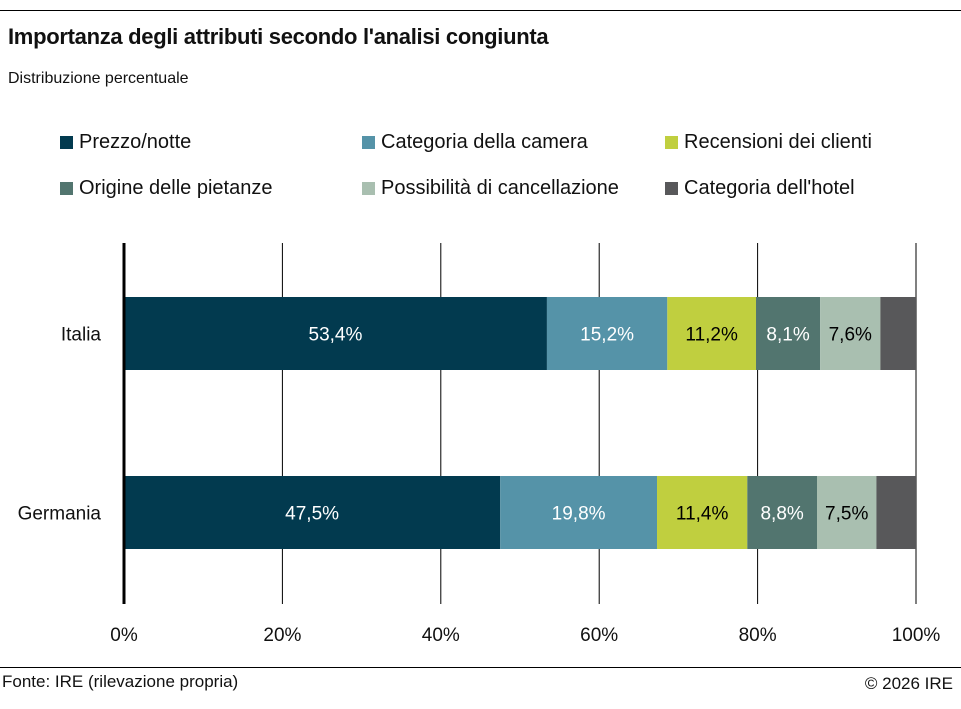 The image size is (961, 709). I want to click on data-label: 8,8%, so click(781, 514).